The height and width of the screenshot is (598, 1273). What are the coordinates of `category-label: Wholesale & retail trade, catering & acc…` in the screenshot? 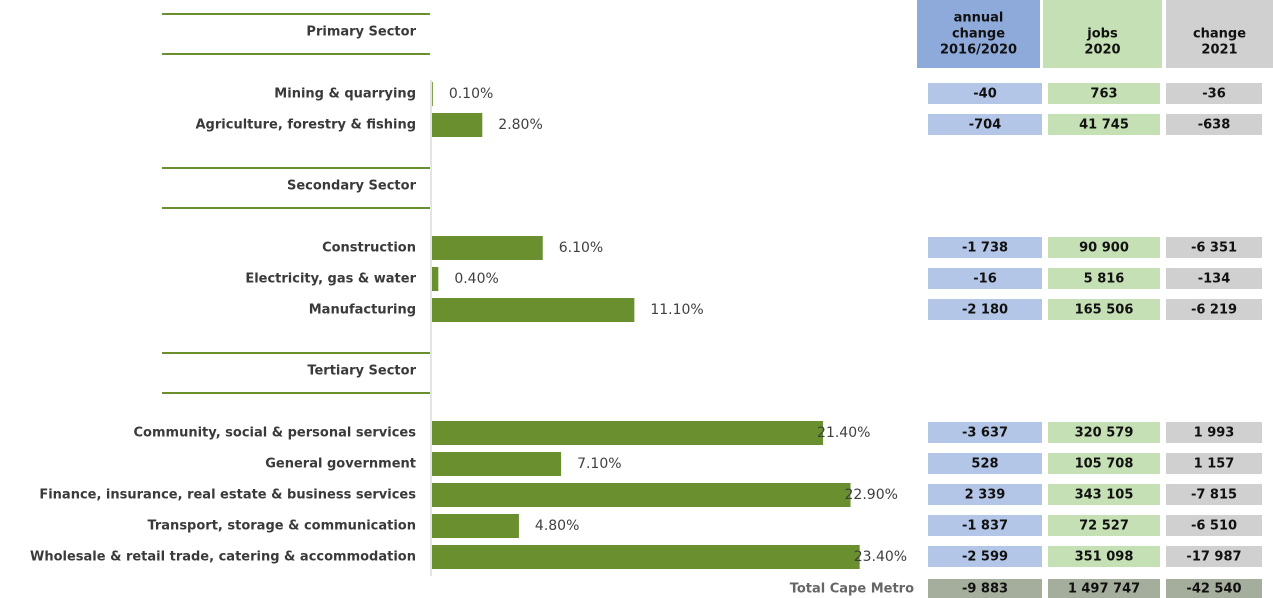 It's located at (223, 557).